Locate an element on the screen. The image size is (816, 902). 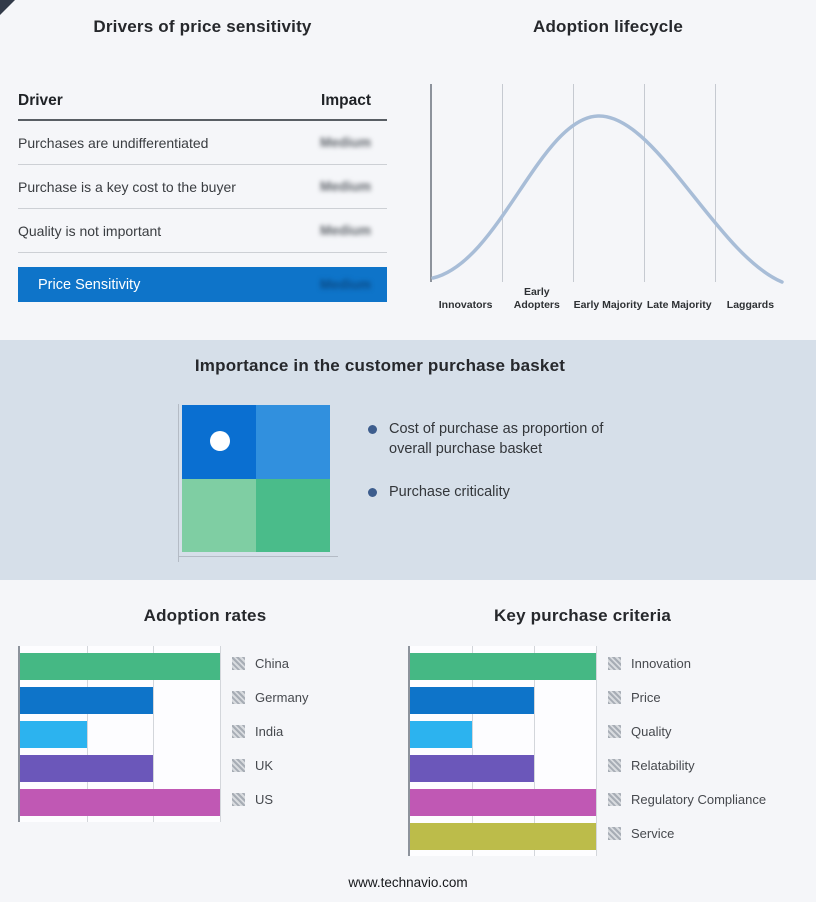
legend-item: UK is located at coordinates (270, 765).